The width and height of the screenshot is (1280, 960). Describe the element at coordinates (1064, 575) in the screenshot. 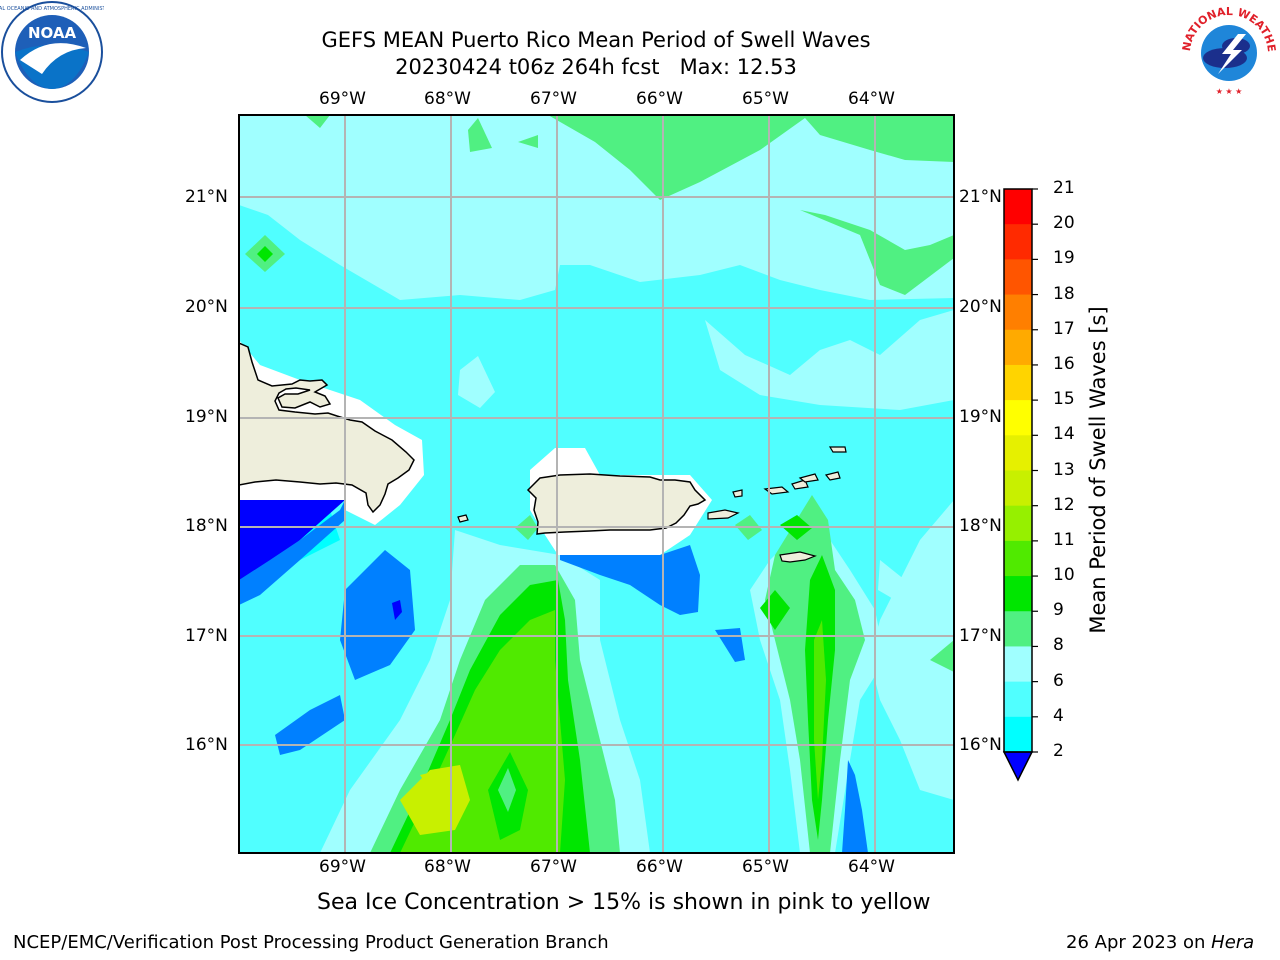

I see `colorbar-tick-label: 10` at that location.